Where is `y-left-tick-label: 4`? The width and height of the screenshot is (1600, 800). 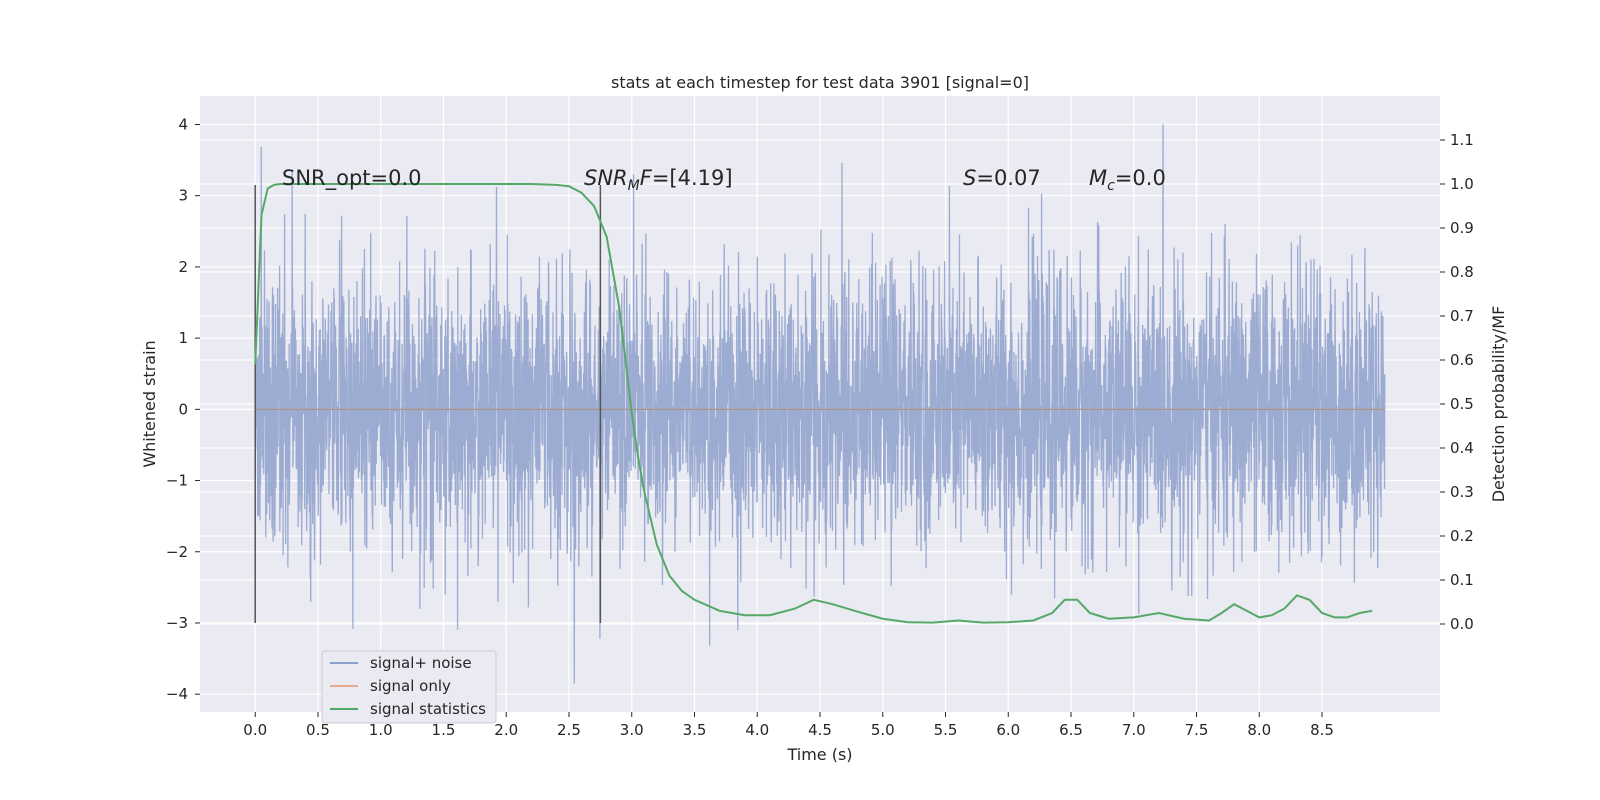 y-left-tick-label: 4 is located at coordinates (183, 124).